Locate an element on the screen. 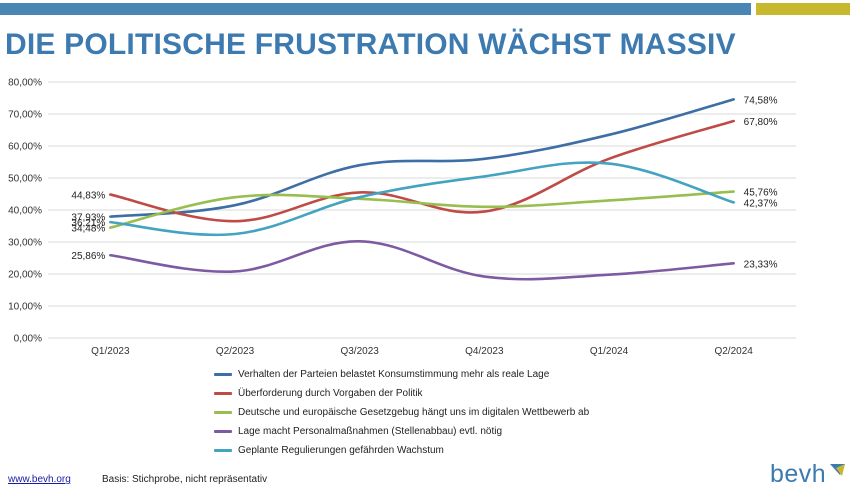 The height and width of the screenshot is (497, 850). page-title: DIE POLITISCHE FRUSTRATION WÄCHST MASSIV is located at coordinates (370, 44).